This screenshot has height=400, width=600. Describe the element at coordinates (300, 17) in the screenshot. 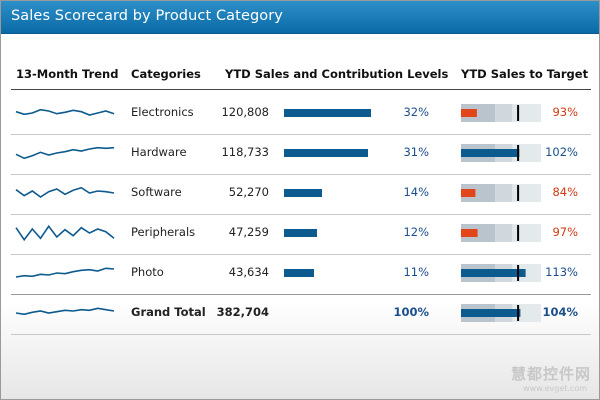

I see `title-bar: Sales Scorecard by Product Category` at that location.